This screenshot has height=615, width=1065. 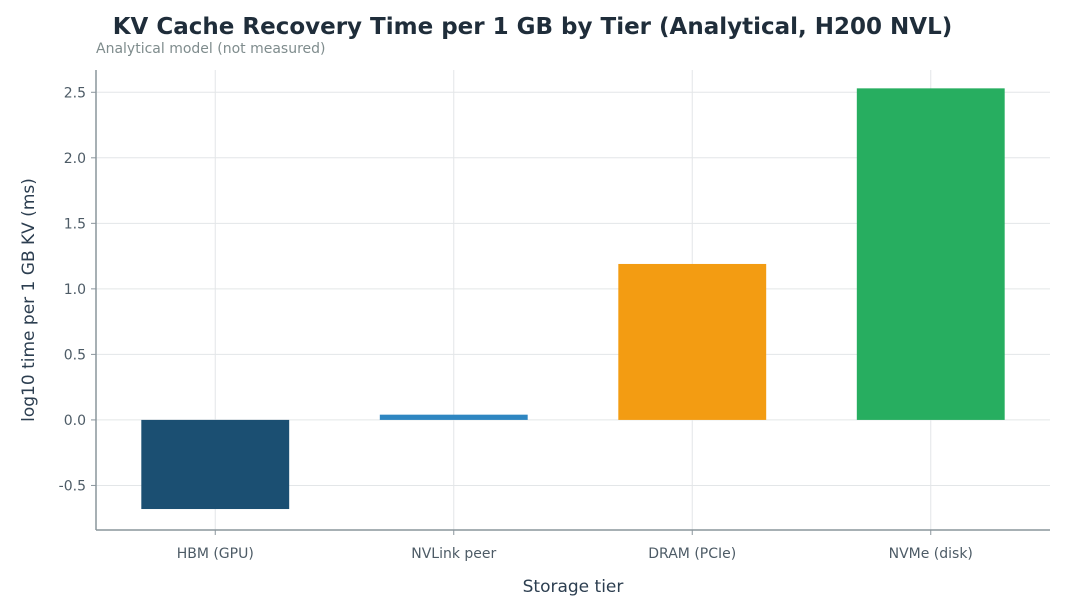 What do you see at coordinates (573, 587) in the screenshot?
I see `x-axis-label: Storage tier` at bounding box center [573, 587].